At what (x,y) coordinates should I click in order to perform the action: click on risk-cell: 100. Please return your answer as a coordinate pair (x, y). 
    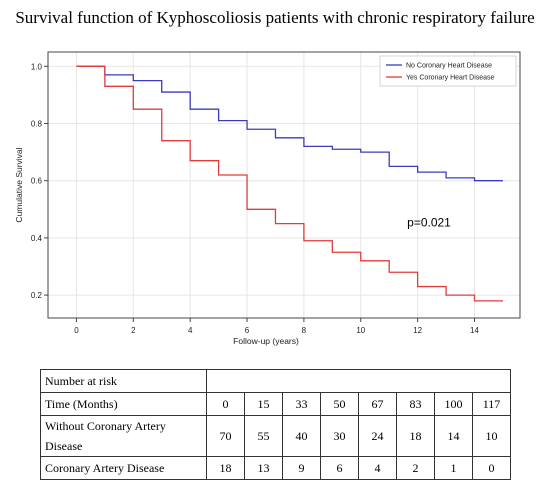
    Looking at the image, I should click on (453, 404).